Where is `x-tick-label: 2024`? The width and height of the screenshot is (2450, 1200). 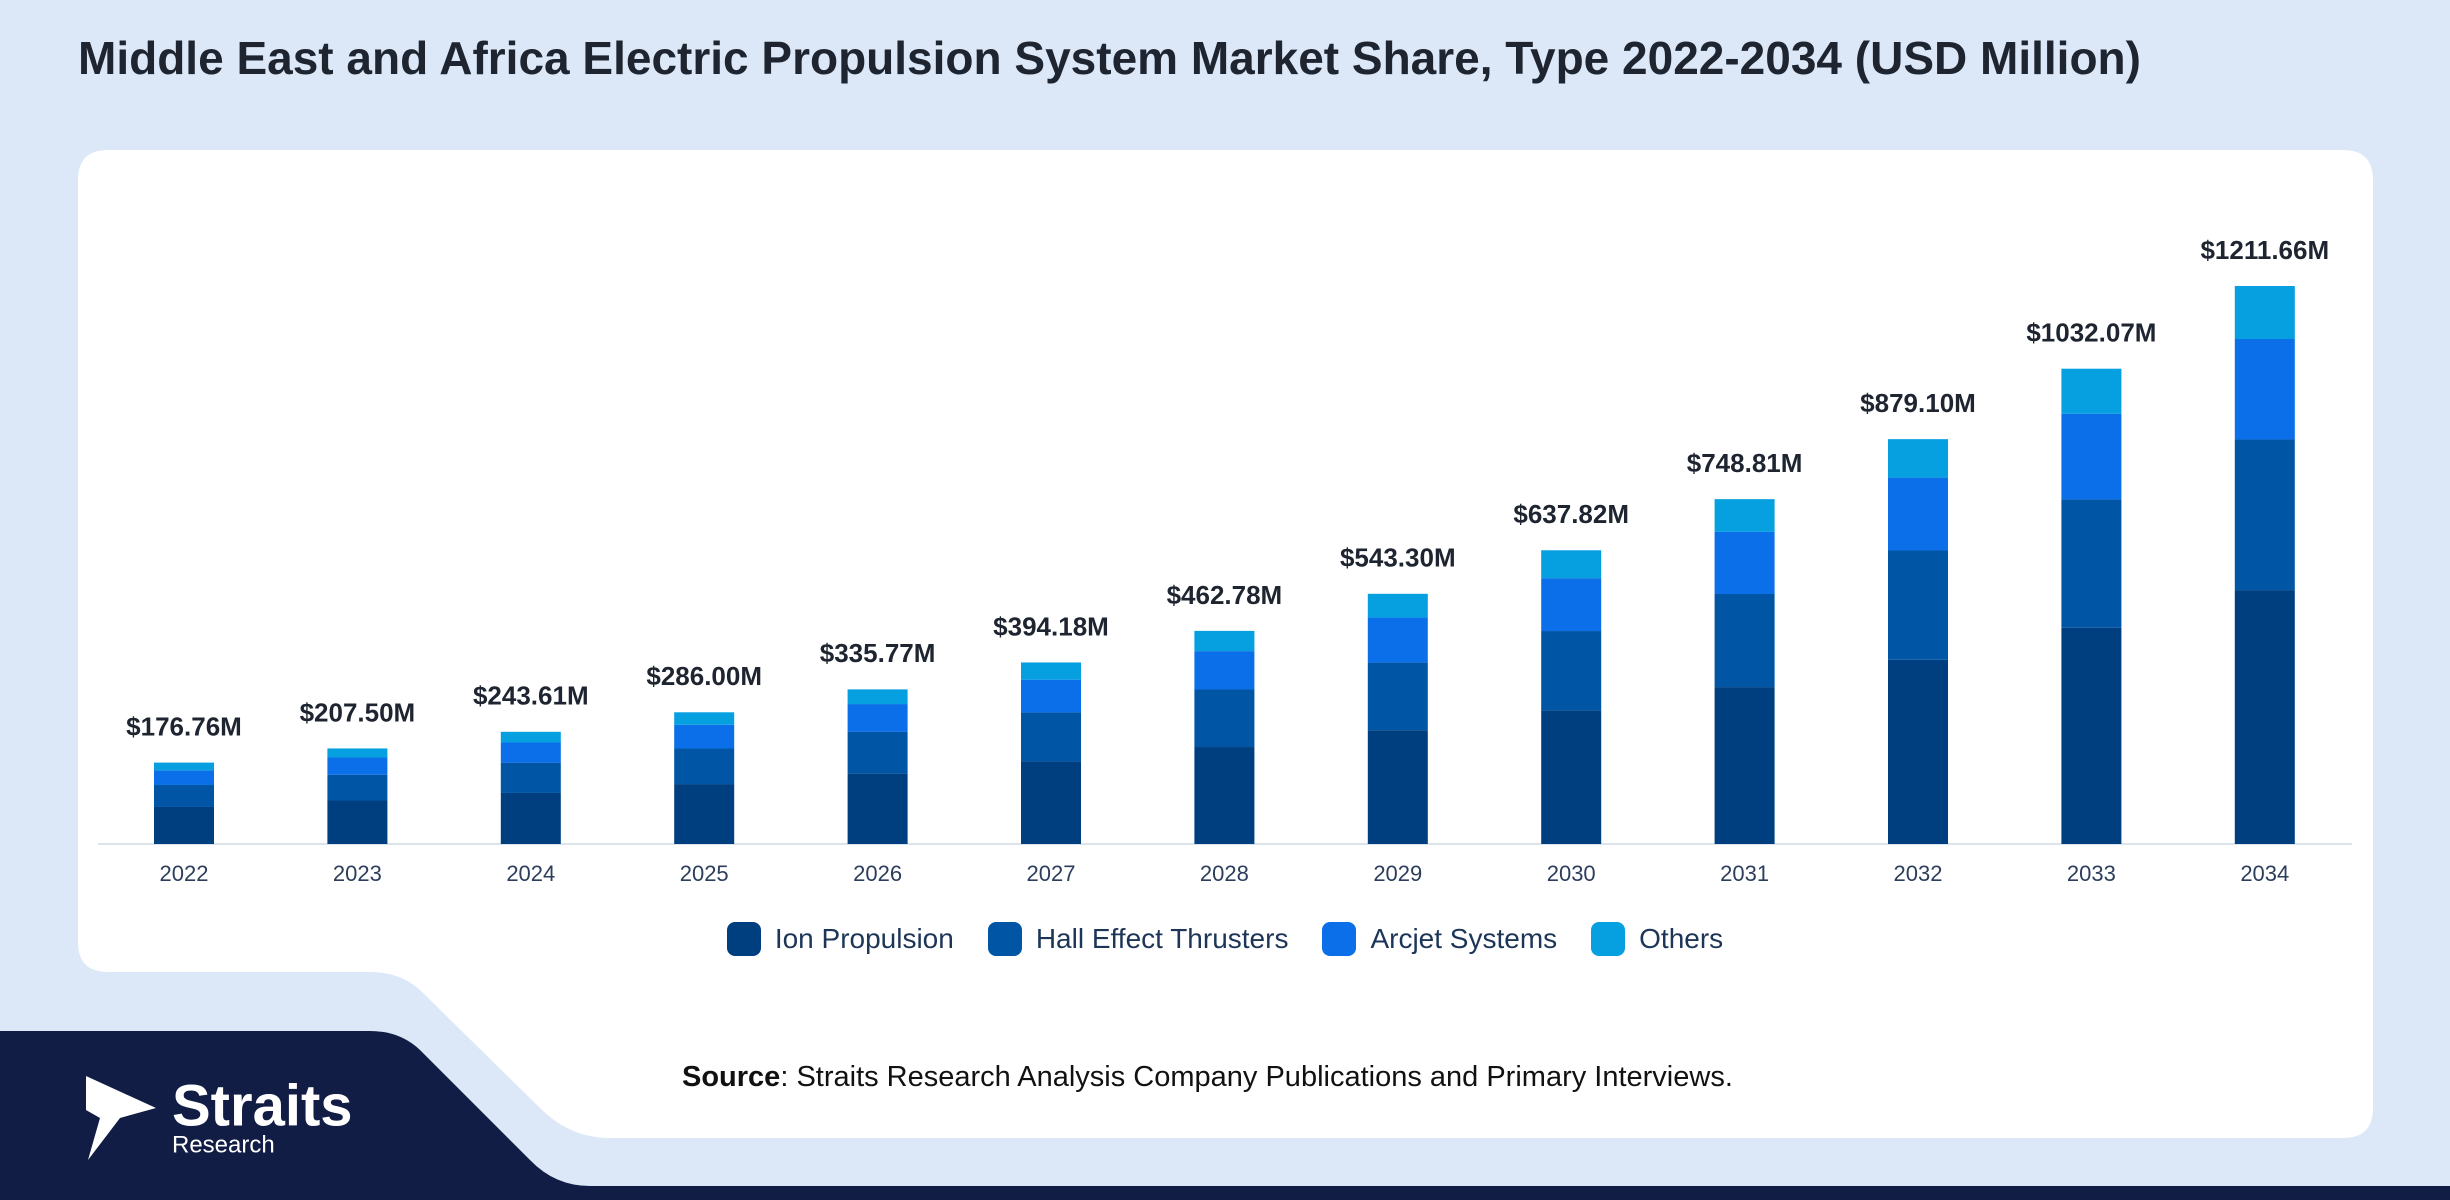
x-tick-label: 2024 is located at coordinates (530, 873).